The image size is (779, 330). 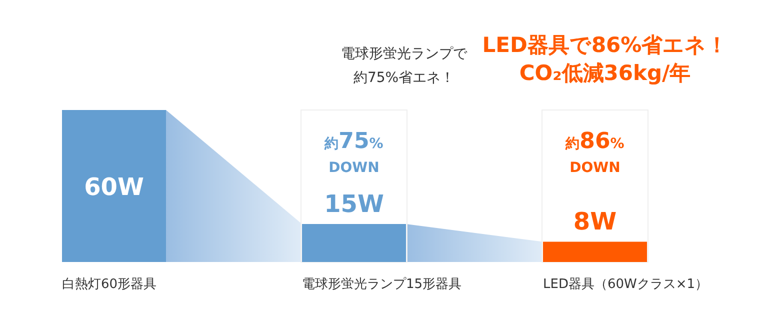 I want to click on x-tick-label: 電球形蛍光ランプ15形器具, so click(x=382, y=284).